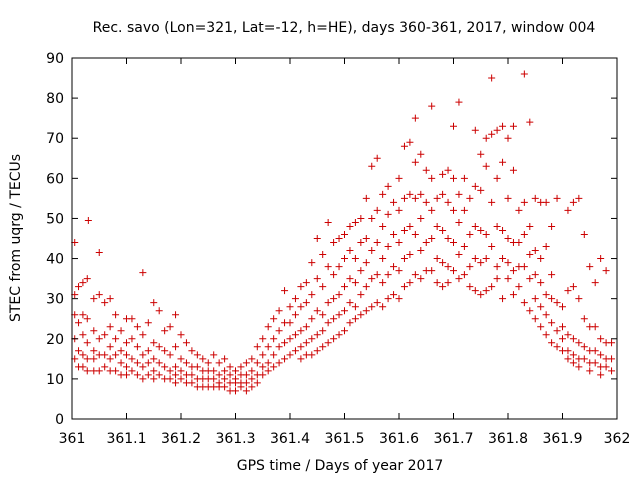 This screenshot has width=640, height=480. What do you see at coordinates (55, 59) in the screenshot?
I see `y-tick-label: 90` at bounding box center [55, 59].